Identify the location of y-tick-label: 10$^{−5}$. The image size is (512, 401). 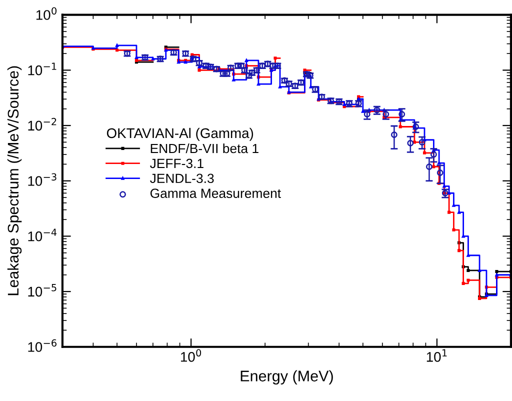
(42, 290).